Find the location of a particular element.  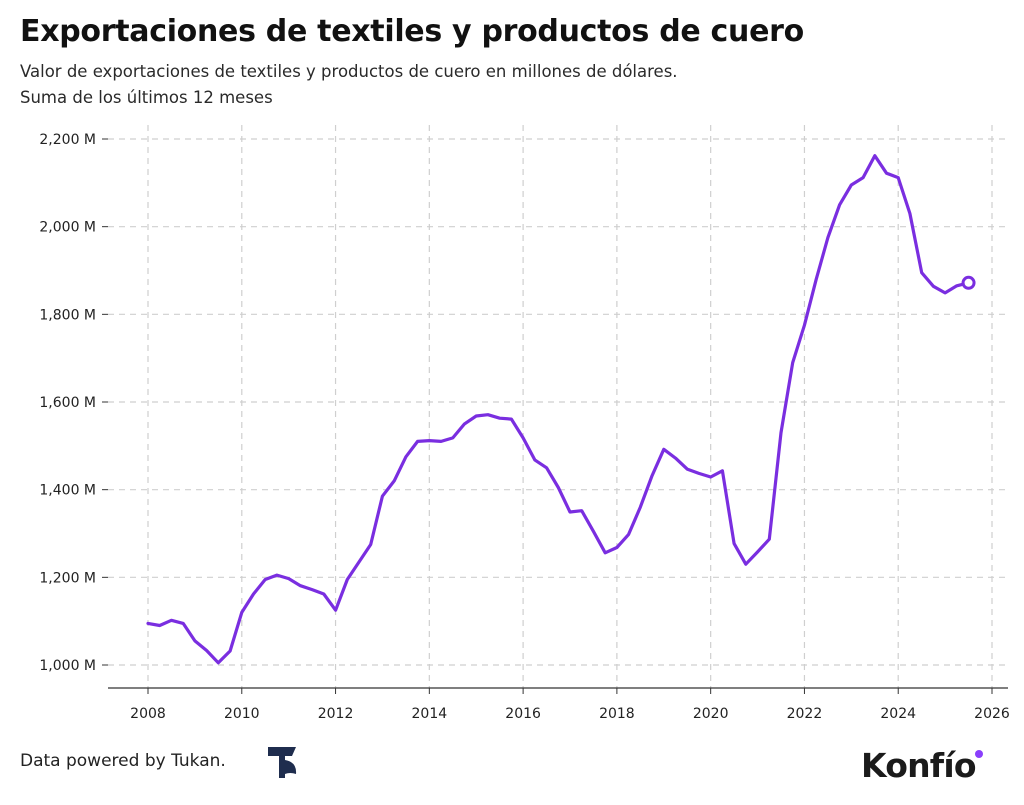

x-tick-label: 2014 is located at coordinates (430, 714).